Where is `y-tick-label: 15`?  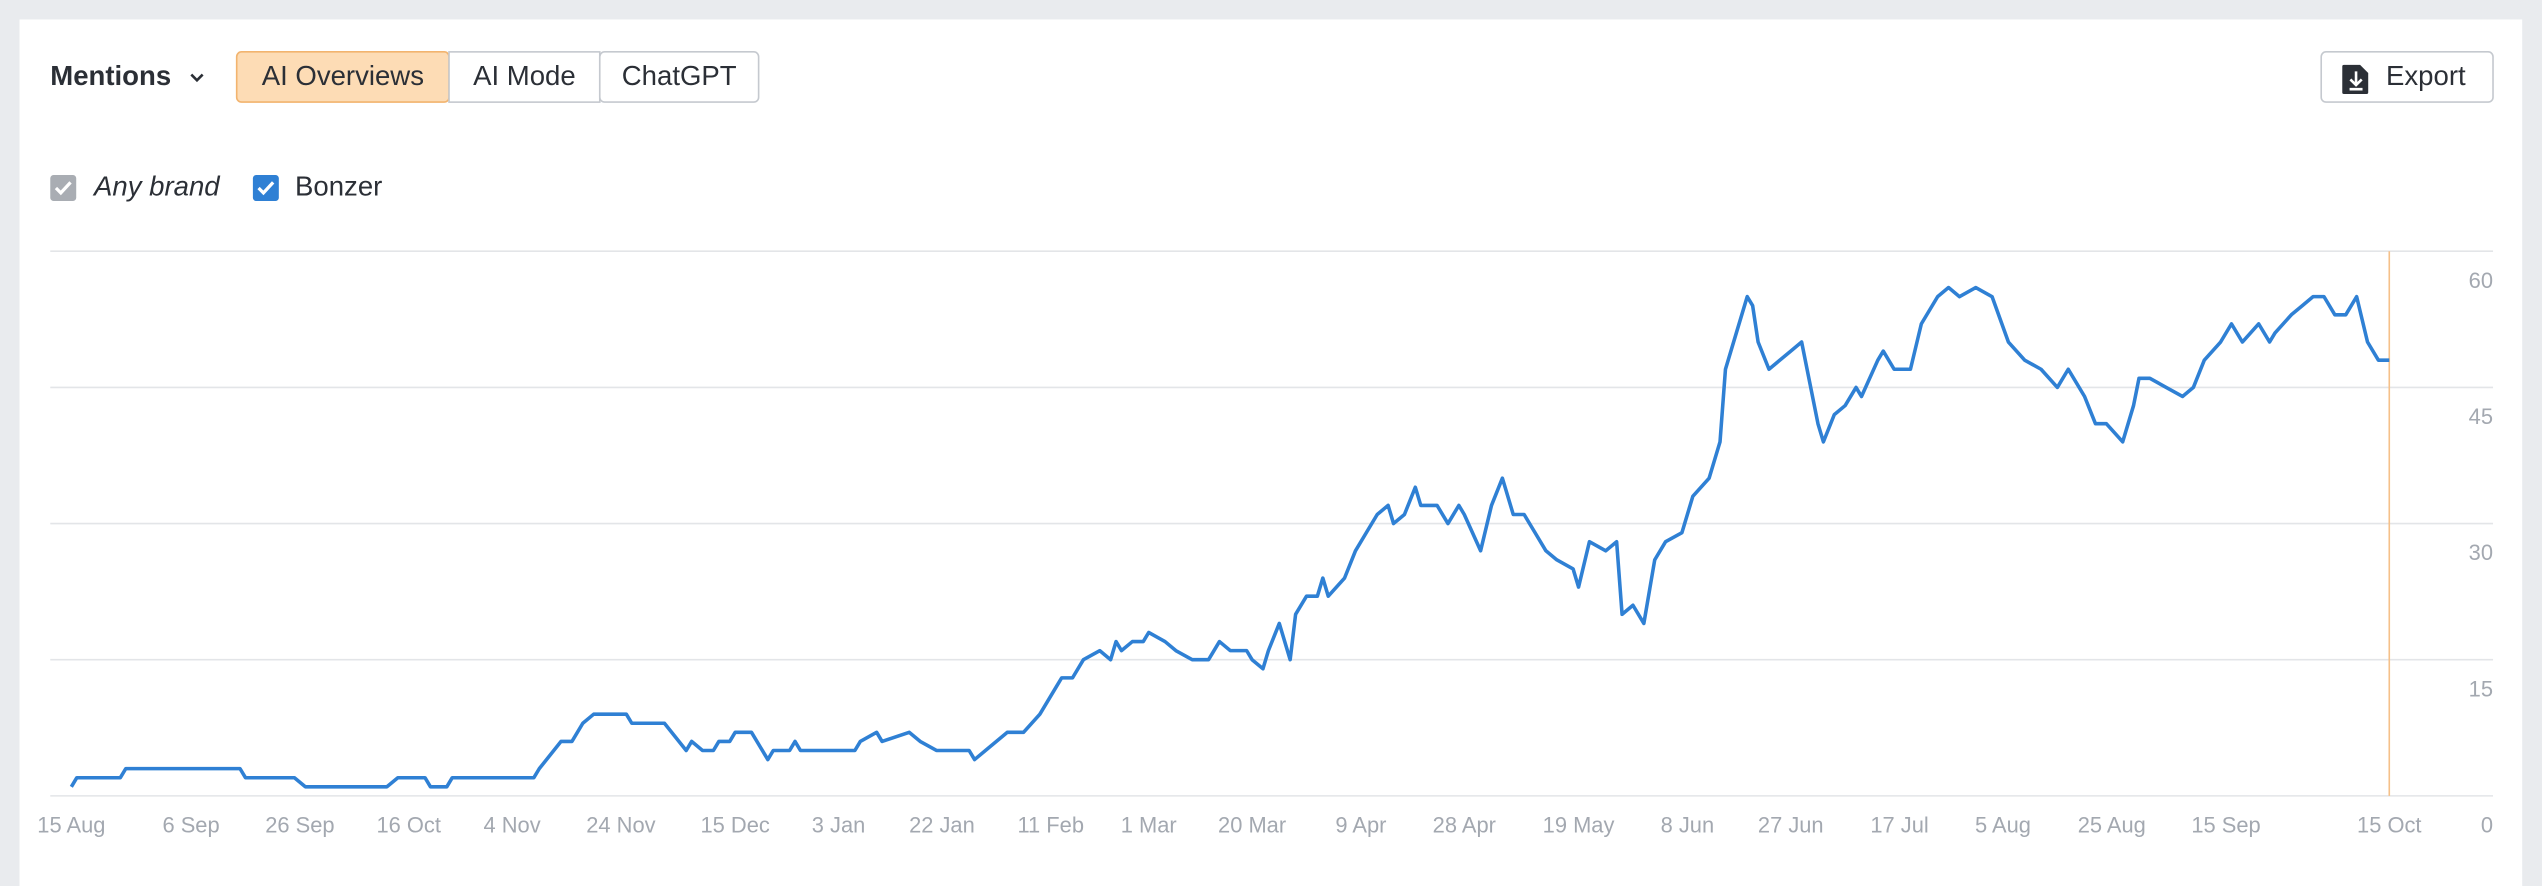 y-tick-label: 15 is located at coordinates (2481, 688).